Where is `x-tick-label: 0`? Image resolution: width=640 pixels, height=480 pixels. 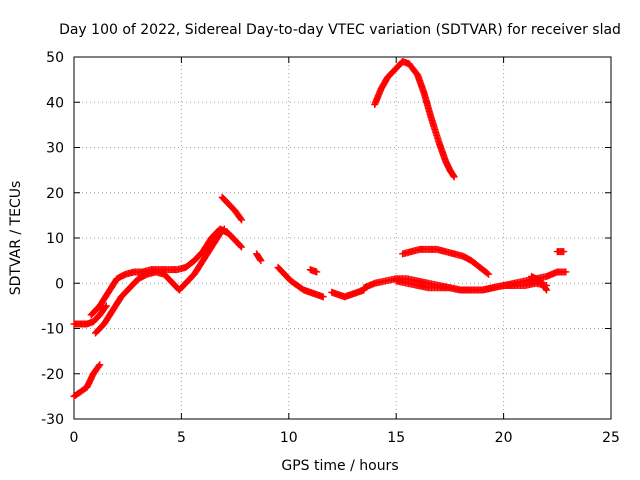 x-tick-label: 0 is located at coordinates (74, 438).